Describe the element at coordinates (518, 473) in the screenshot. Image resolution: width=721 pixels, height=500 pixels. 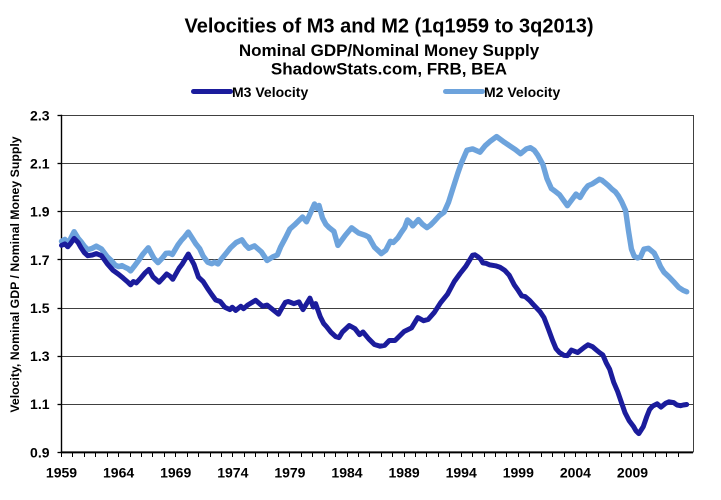
I see `svg-text: 1999` at that location.